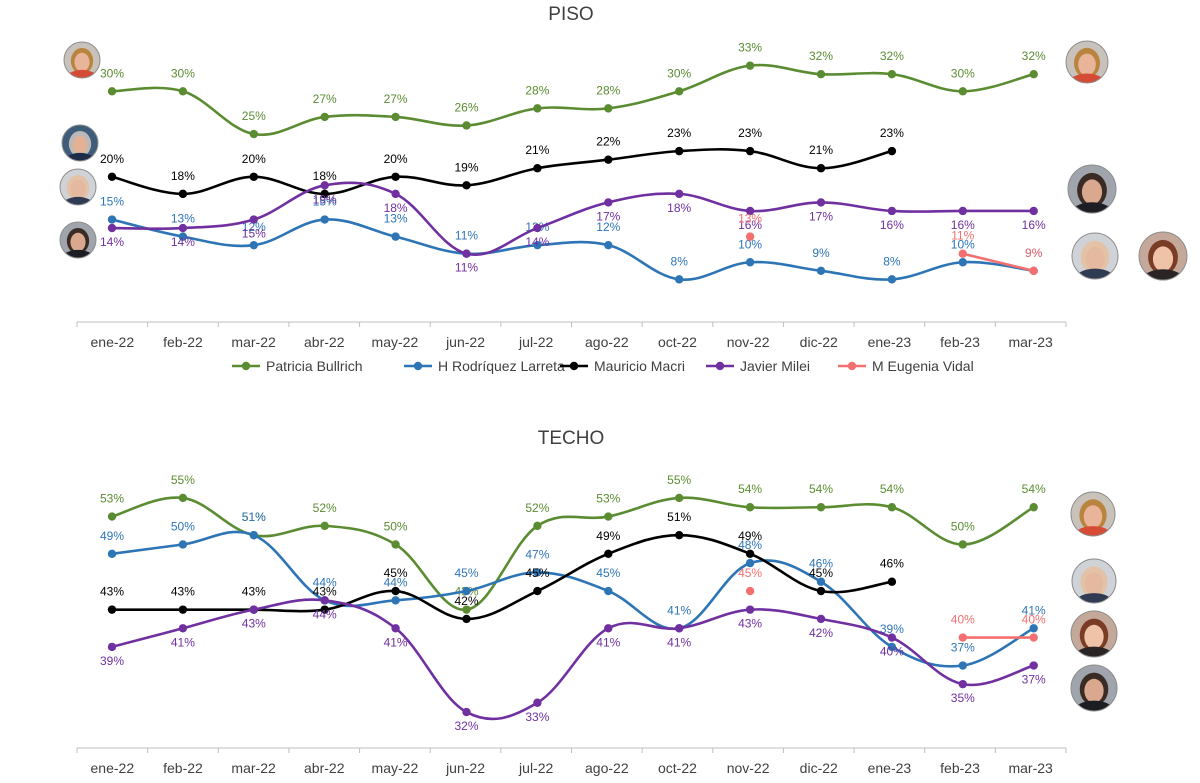 The width and height of the screenshot is (1200, 783). I want to click on data-label: 8%, so click(680, 261).